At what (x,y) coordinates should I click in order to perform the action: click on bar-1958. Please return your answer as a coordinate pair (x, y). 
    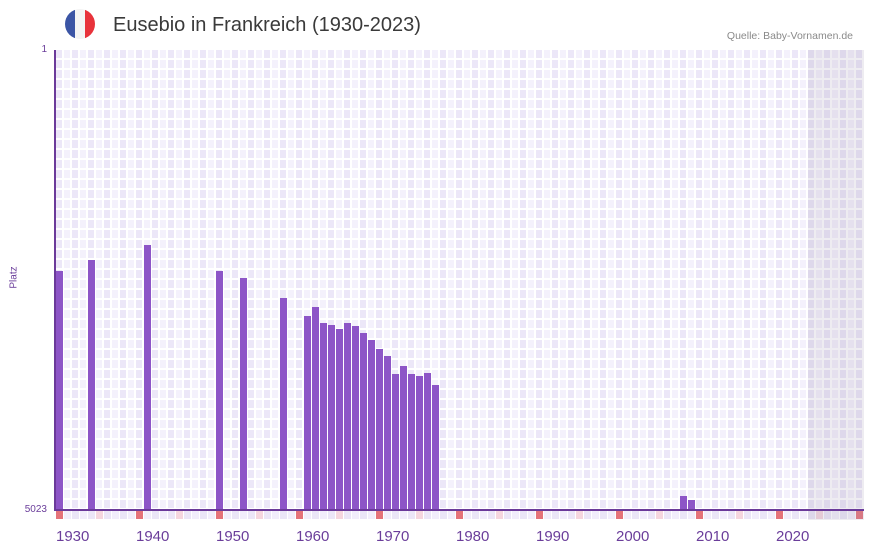
    Looking at the image, I should click on (283, 404).